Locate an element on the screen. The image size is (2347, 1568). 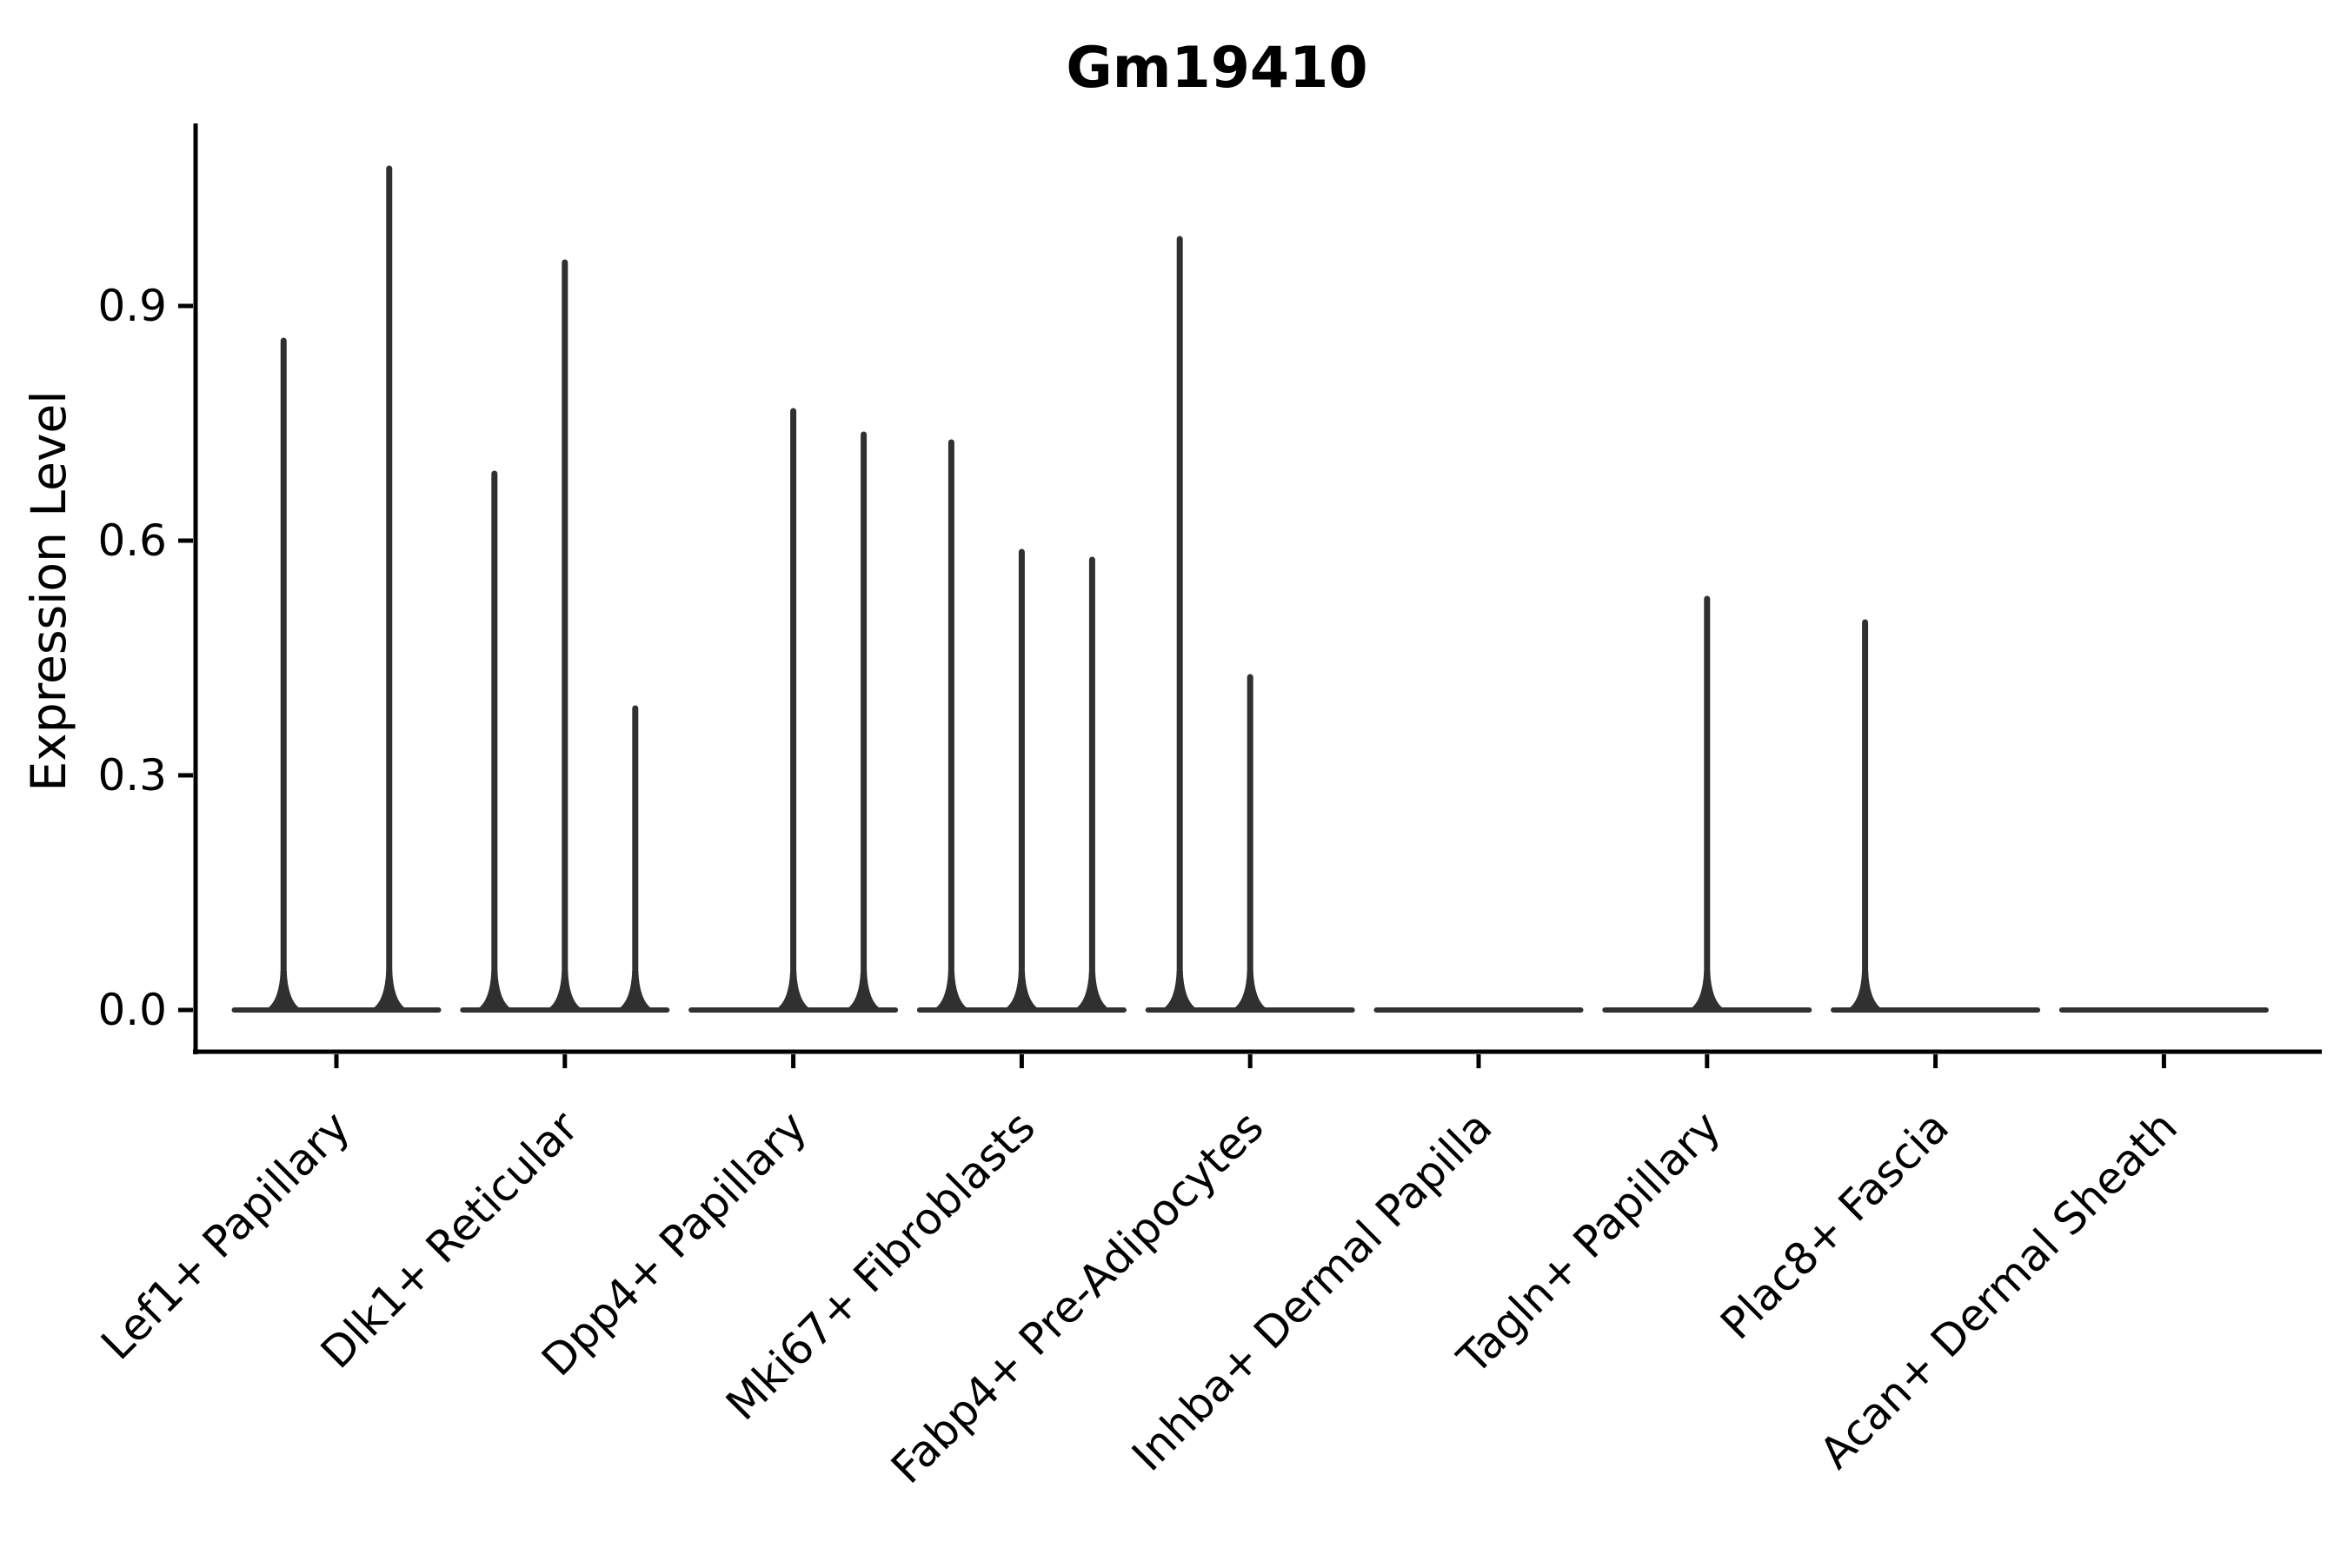
x-tick-label: Inhba+ Dermal Papilla is located at coordinates (1312, 1290).